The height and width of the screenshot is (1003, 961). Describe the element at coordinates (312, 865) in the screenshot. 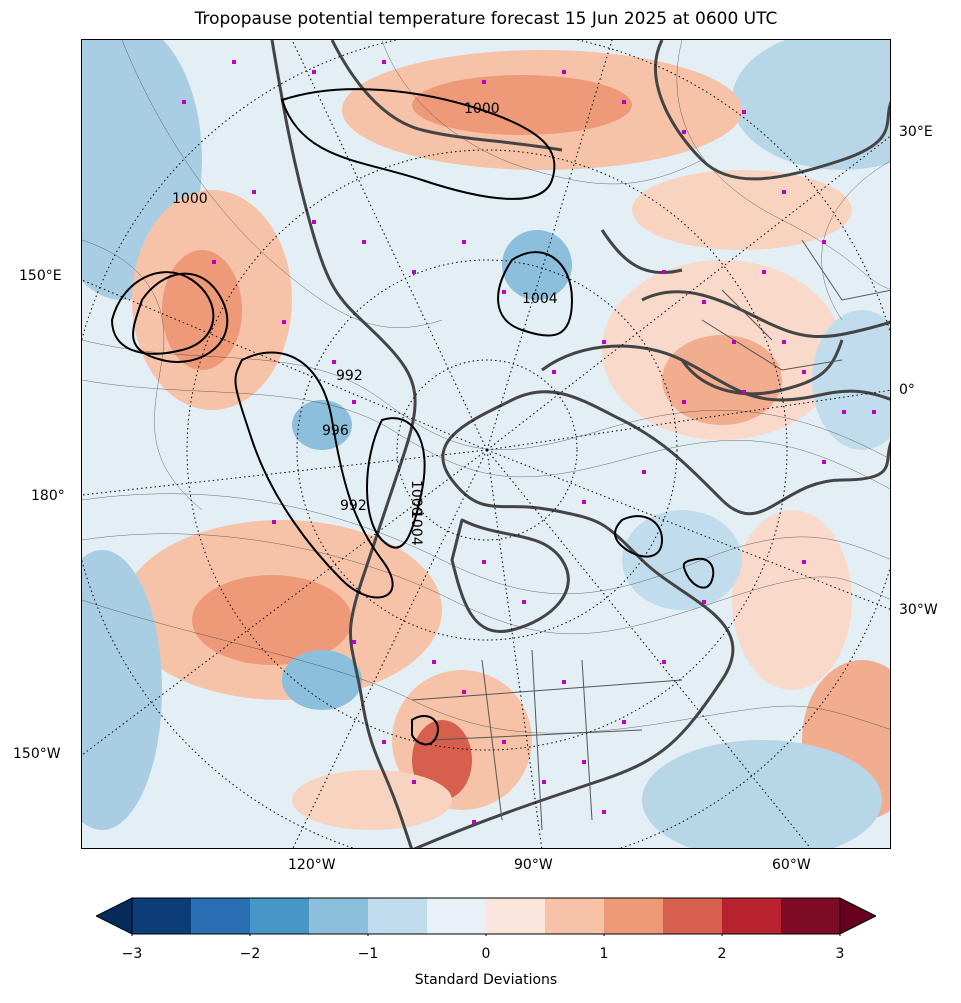

I see `lon-label-120w: 120°W` at that location.